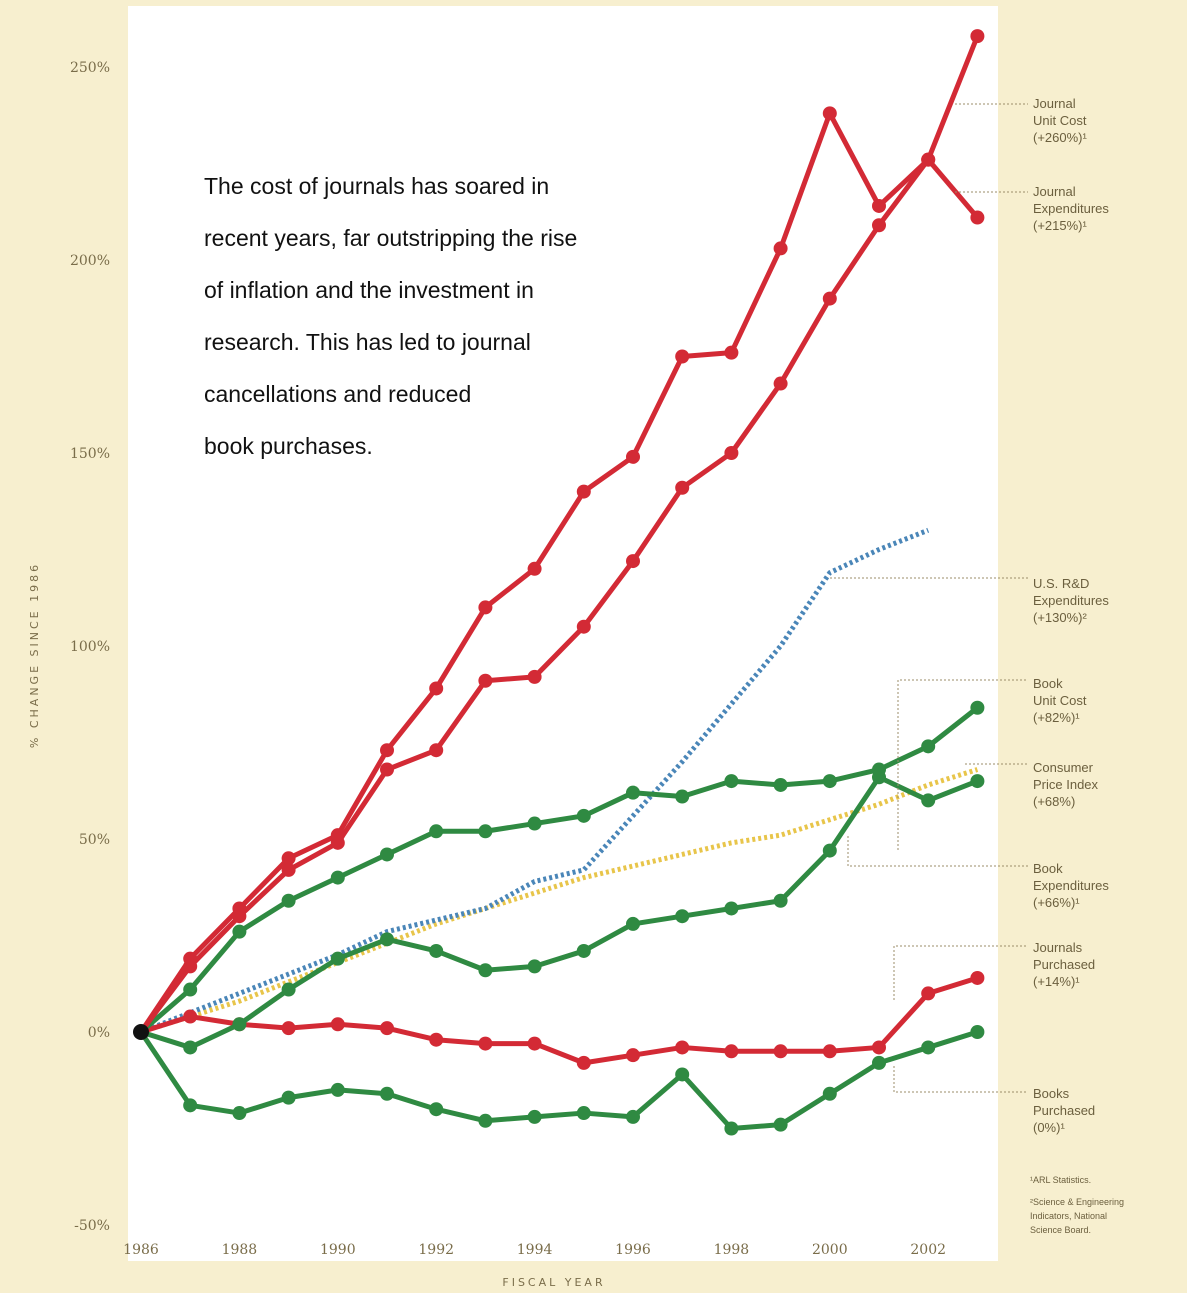 The height and width of the screenshot is (1293, 1187). I want to click on legend-entry-text: (+215%)¹, so click(1060, 225).